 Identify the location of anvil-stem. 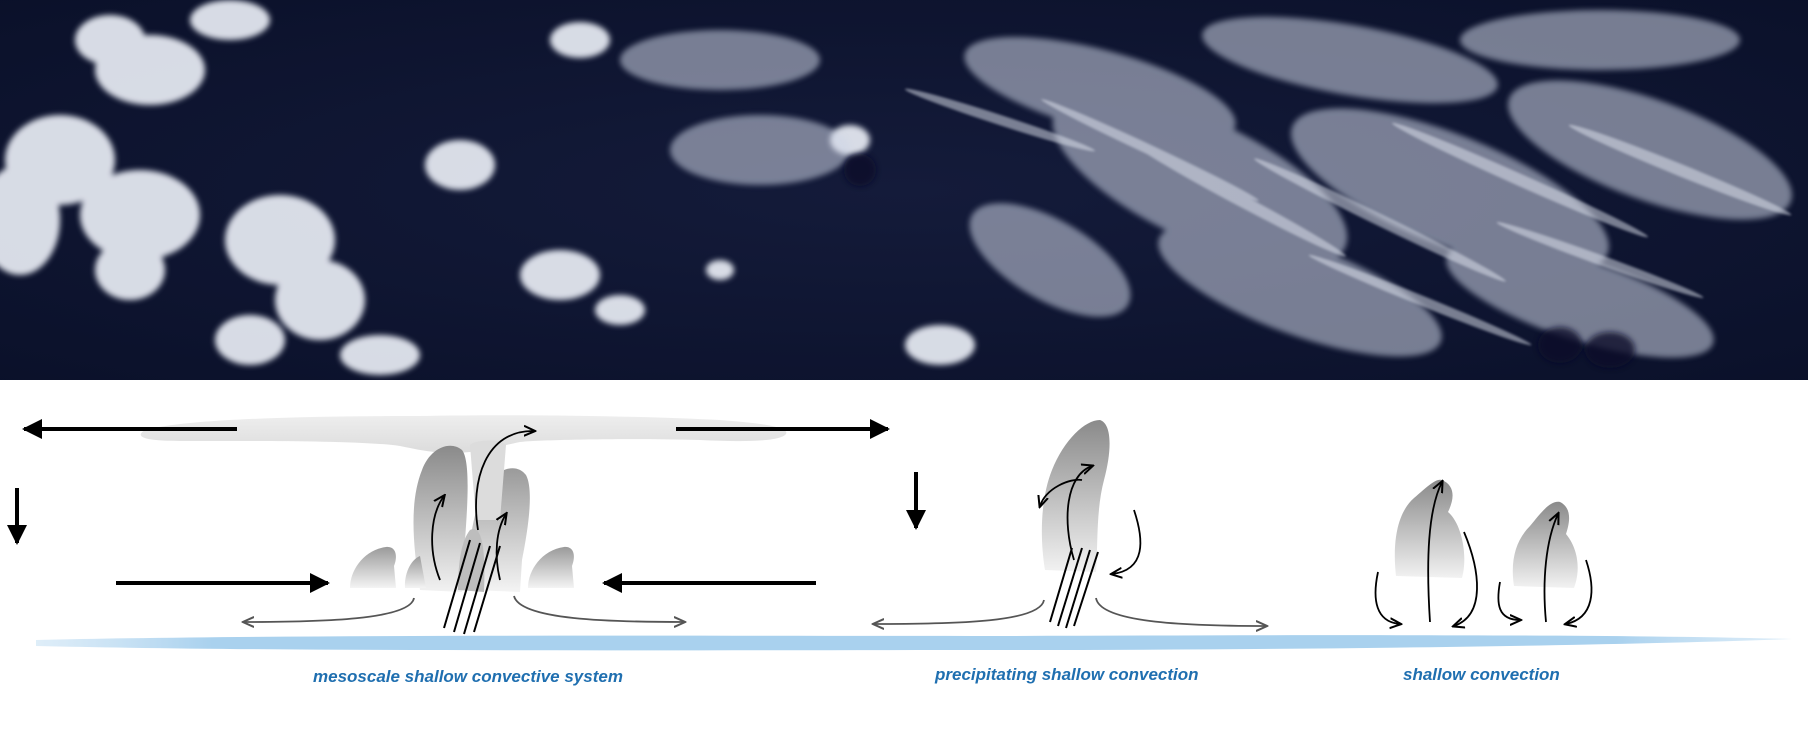
(488, 480).